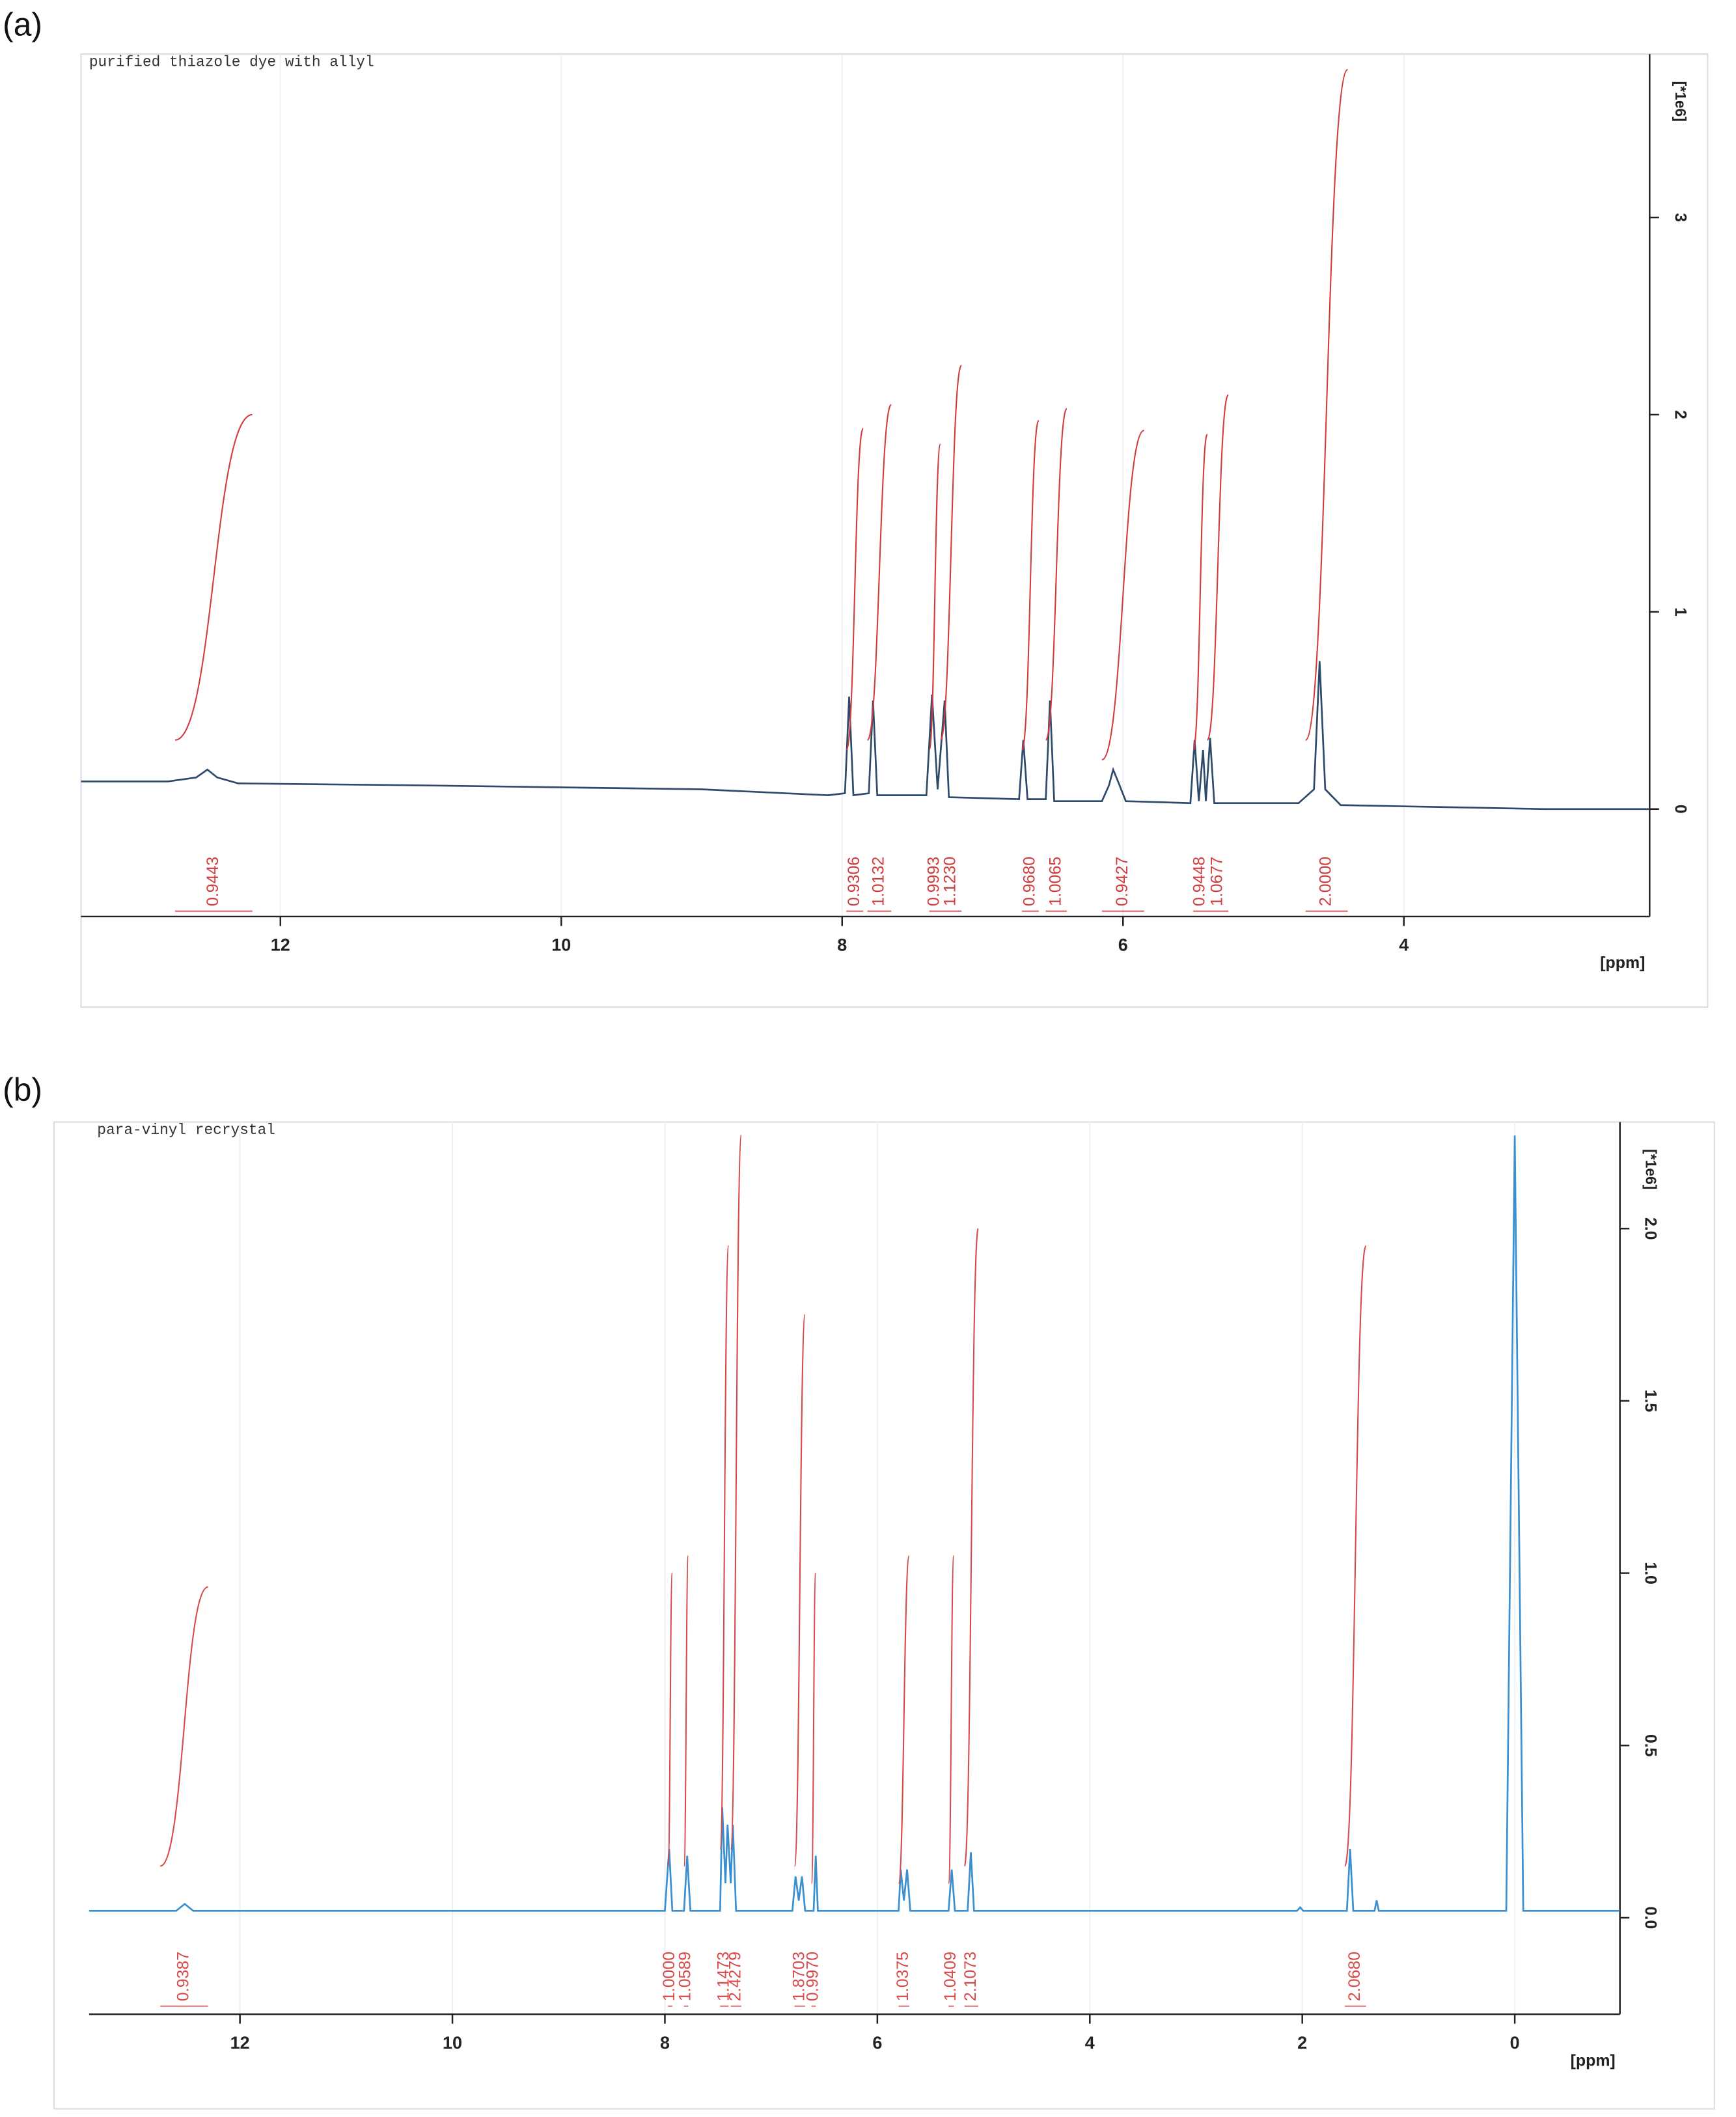  What do you see at coordinates (1651, 1745) in the screenshot?
I see `y-tick-label: 0.5` at bounding box center [1651, 1745].